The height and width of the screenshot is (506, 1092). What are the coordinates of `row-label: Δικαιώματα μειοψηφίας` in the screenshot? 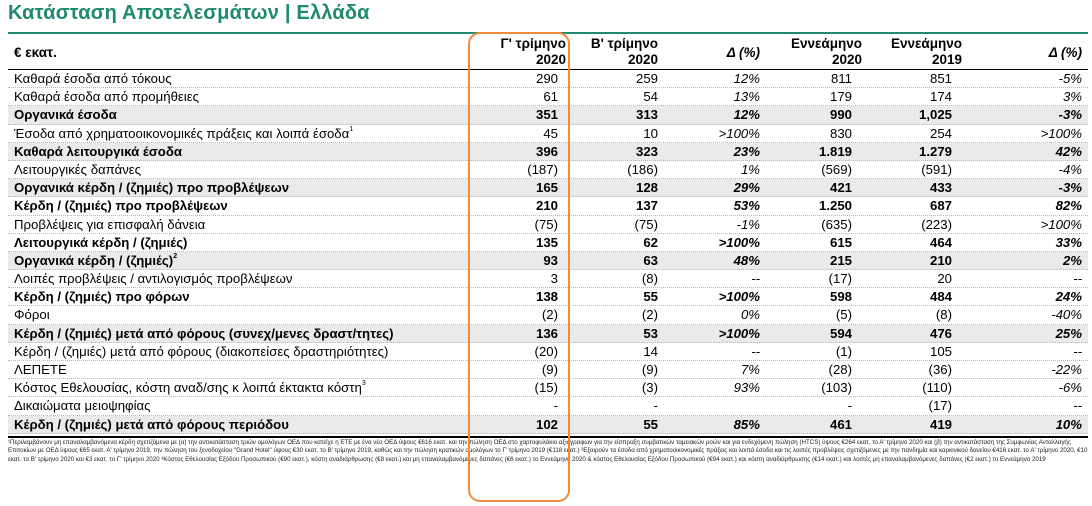 It's located at (82, 406).